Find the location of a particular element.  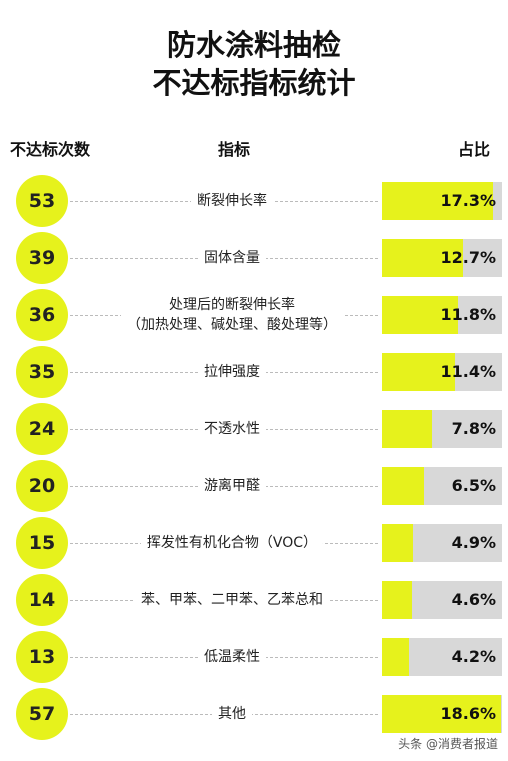

footer: 头条 @消费者报道 is located at coordinates (448, 744).